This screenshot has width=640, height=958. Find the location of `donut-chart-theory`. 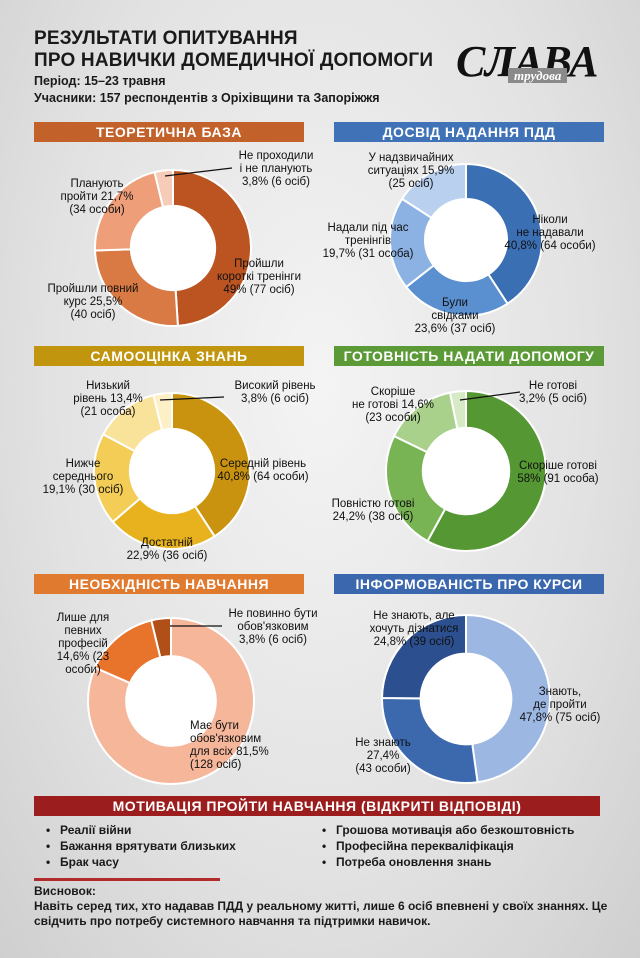

donut-chart-theory is located at coordinates (173, 247).